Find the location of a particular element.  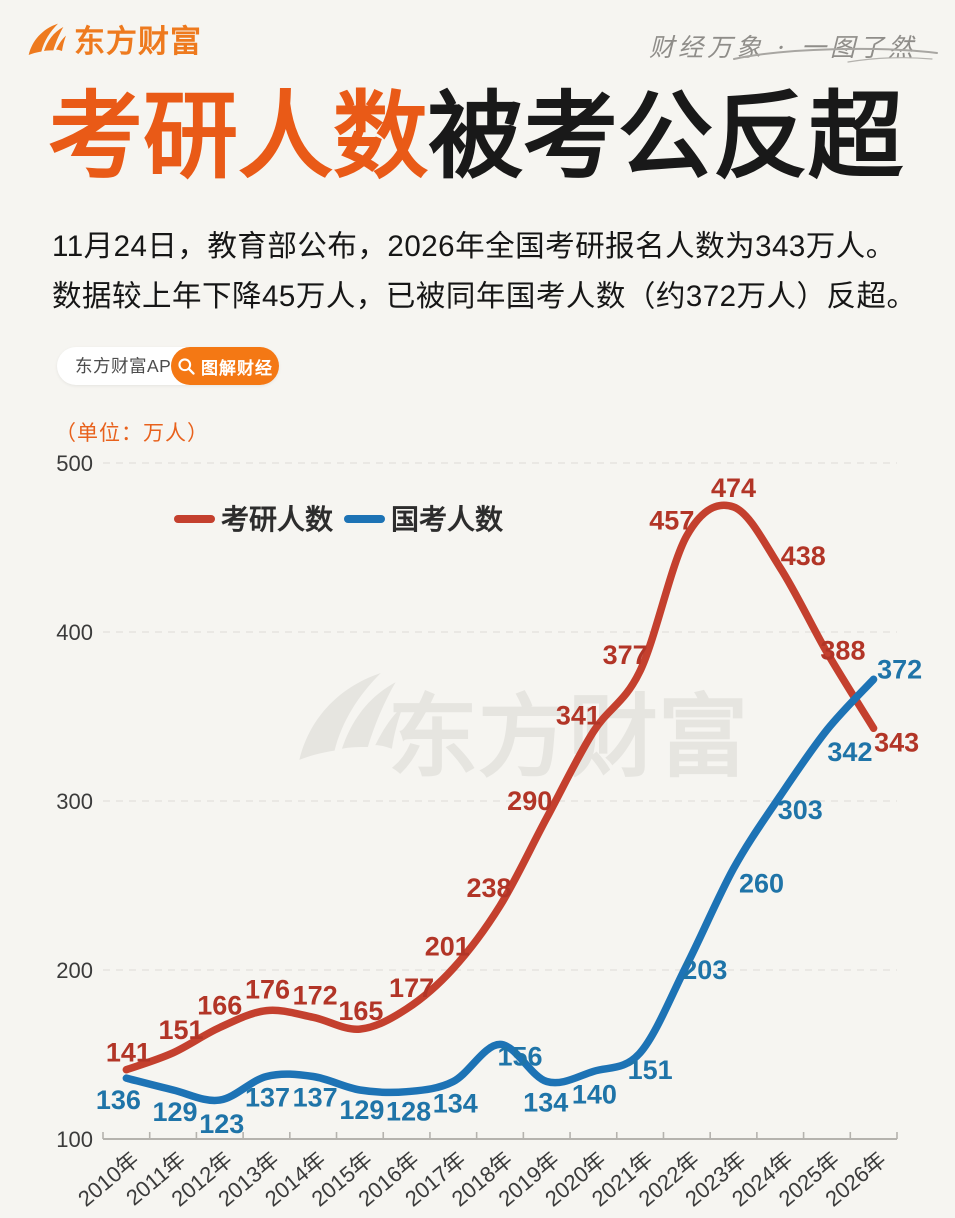

legend-label: 考研人数 is located at coordinates (277, 519).